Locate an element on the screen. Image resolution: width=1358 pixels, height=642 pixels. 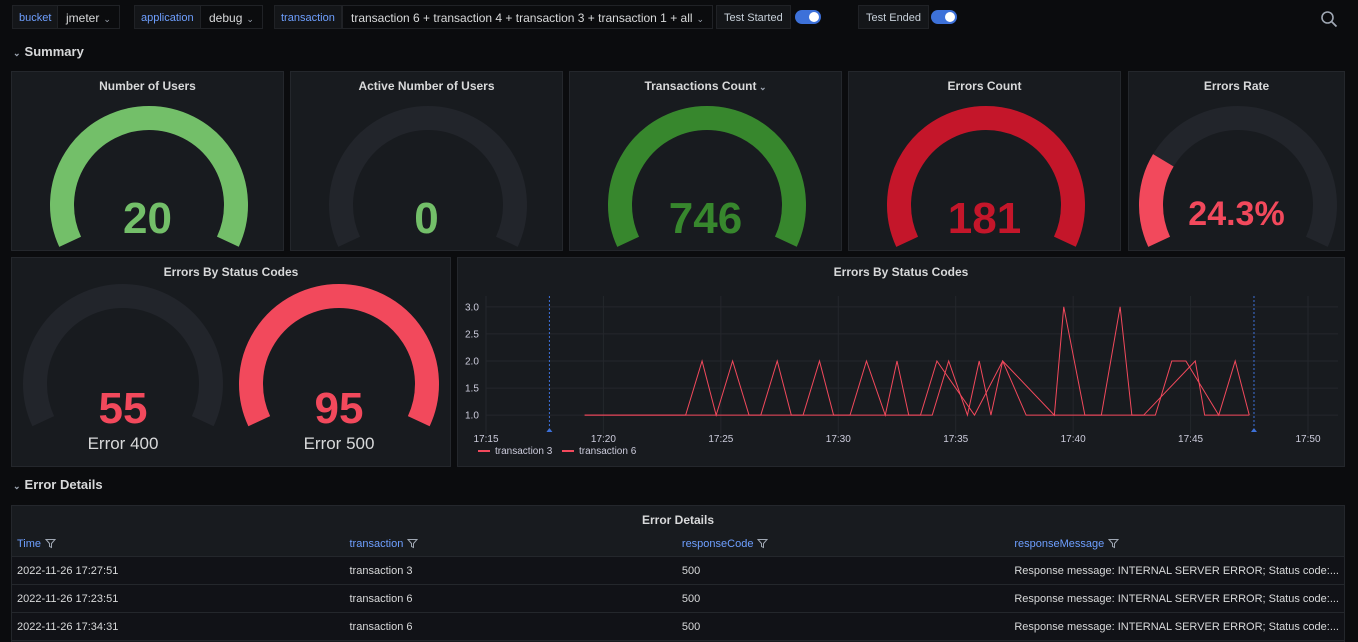
y-tick-label: 1.0 is located at coordinates (472, 416).